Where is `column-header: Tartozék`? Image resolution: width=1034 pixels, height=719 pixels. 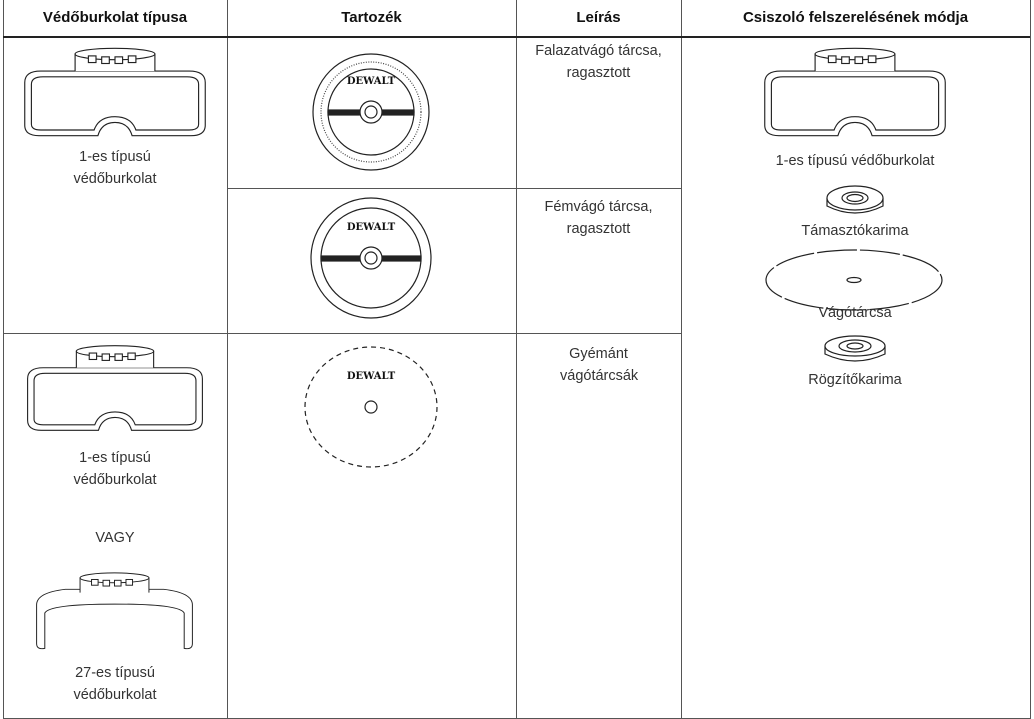 column-header: Tartozék is located at coordinates (371, 17).